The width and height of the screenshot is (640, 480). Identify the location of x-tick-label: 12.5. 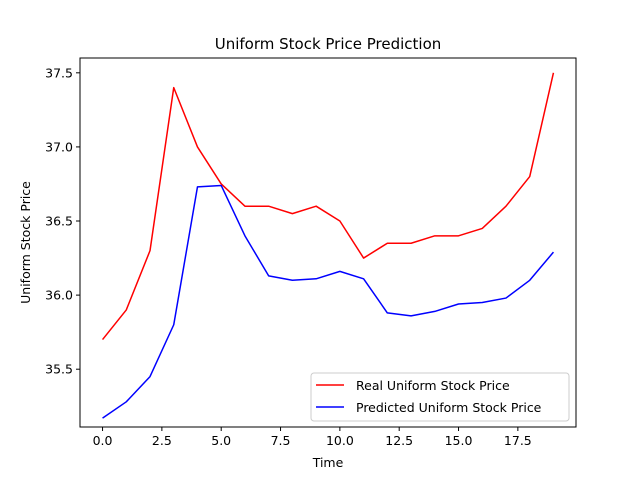
(399, 440).